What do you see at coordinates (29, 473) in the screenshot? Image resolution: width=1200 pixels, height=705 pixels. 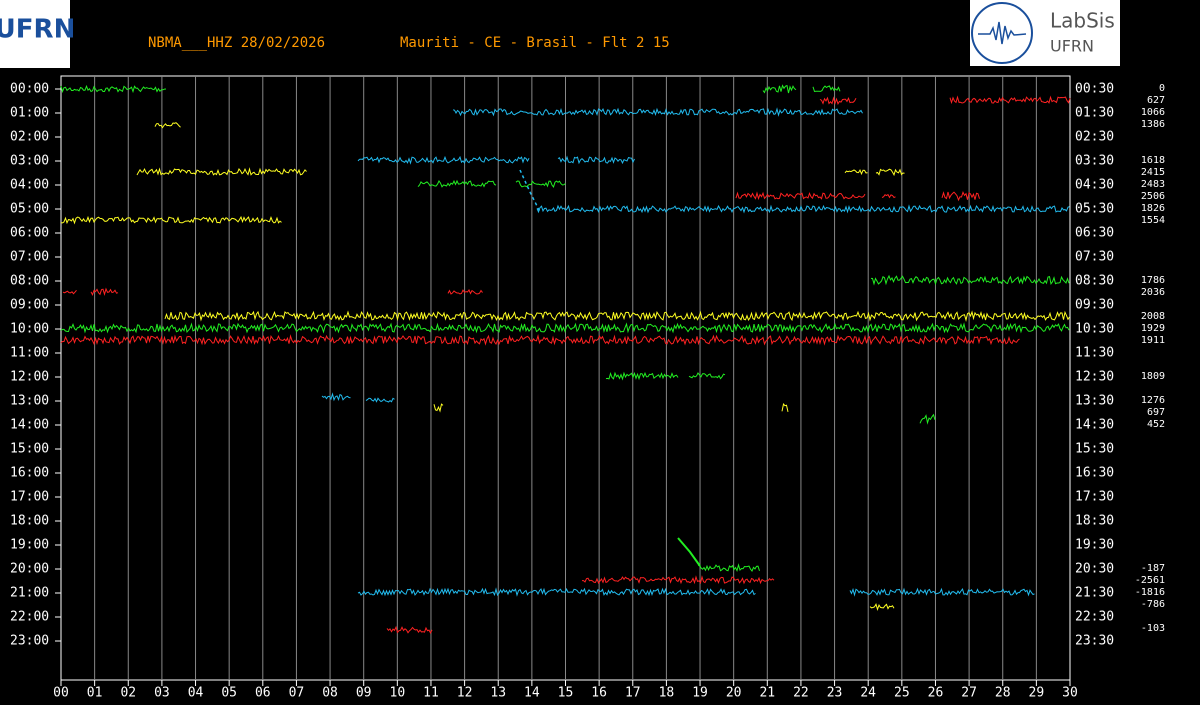 I see `left-hour-label: 16:00` at bounding box center [29, 473].